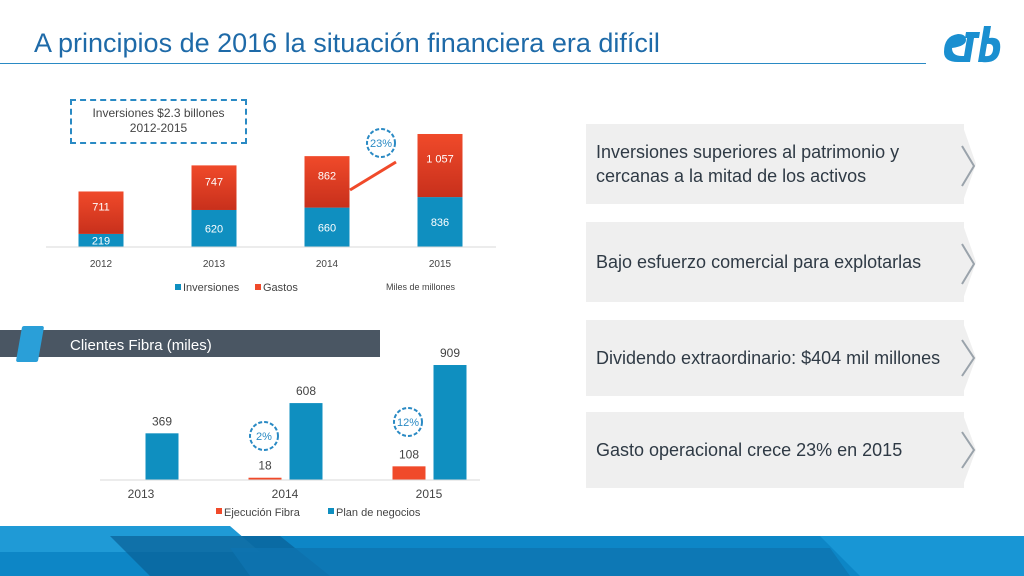 This screenshot has height=576, width=1024. Describe the element at coordinates (749, 450) in the screenshot. I see `card-gasto-line1: Gasto operacional crece 23% en 2015` at that location.